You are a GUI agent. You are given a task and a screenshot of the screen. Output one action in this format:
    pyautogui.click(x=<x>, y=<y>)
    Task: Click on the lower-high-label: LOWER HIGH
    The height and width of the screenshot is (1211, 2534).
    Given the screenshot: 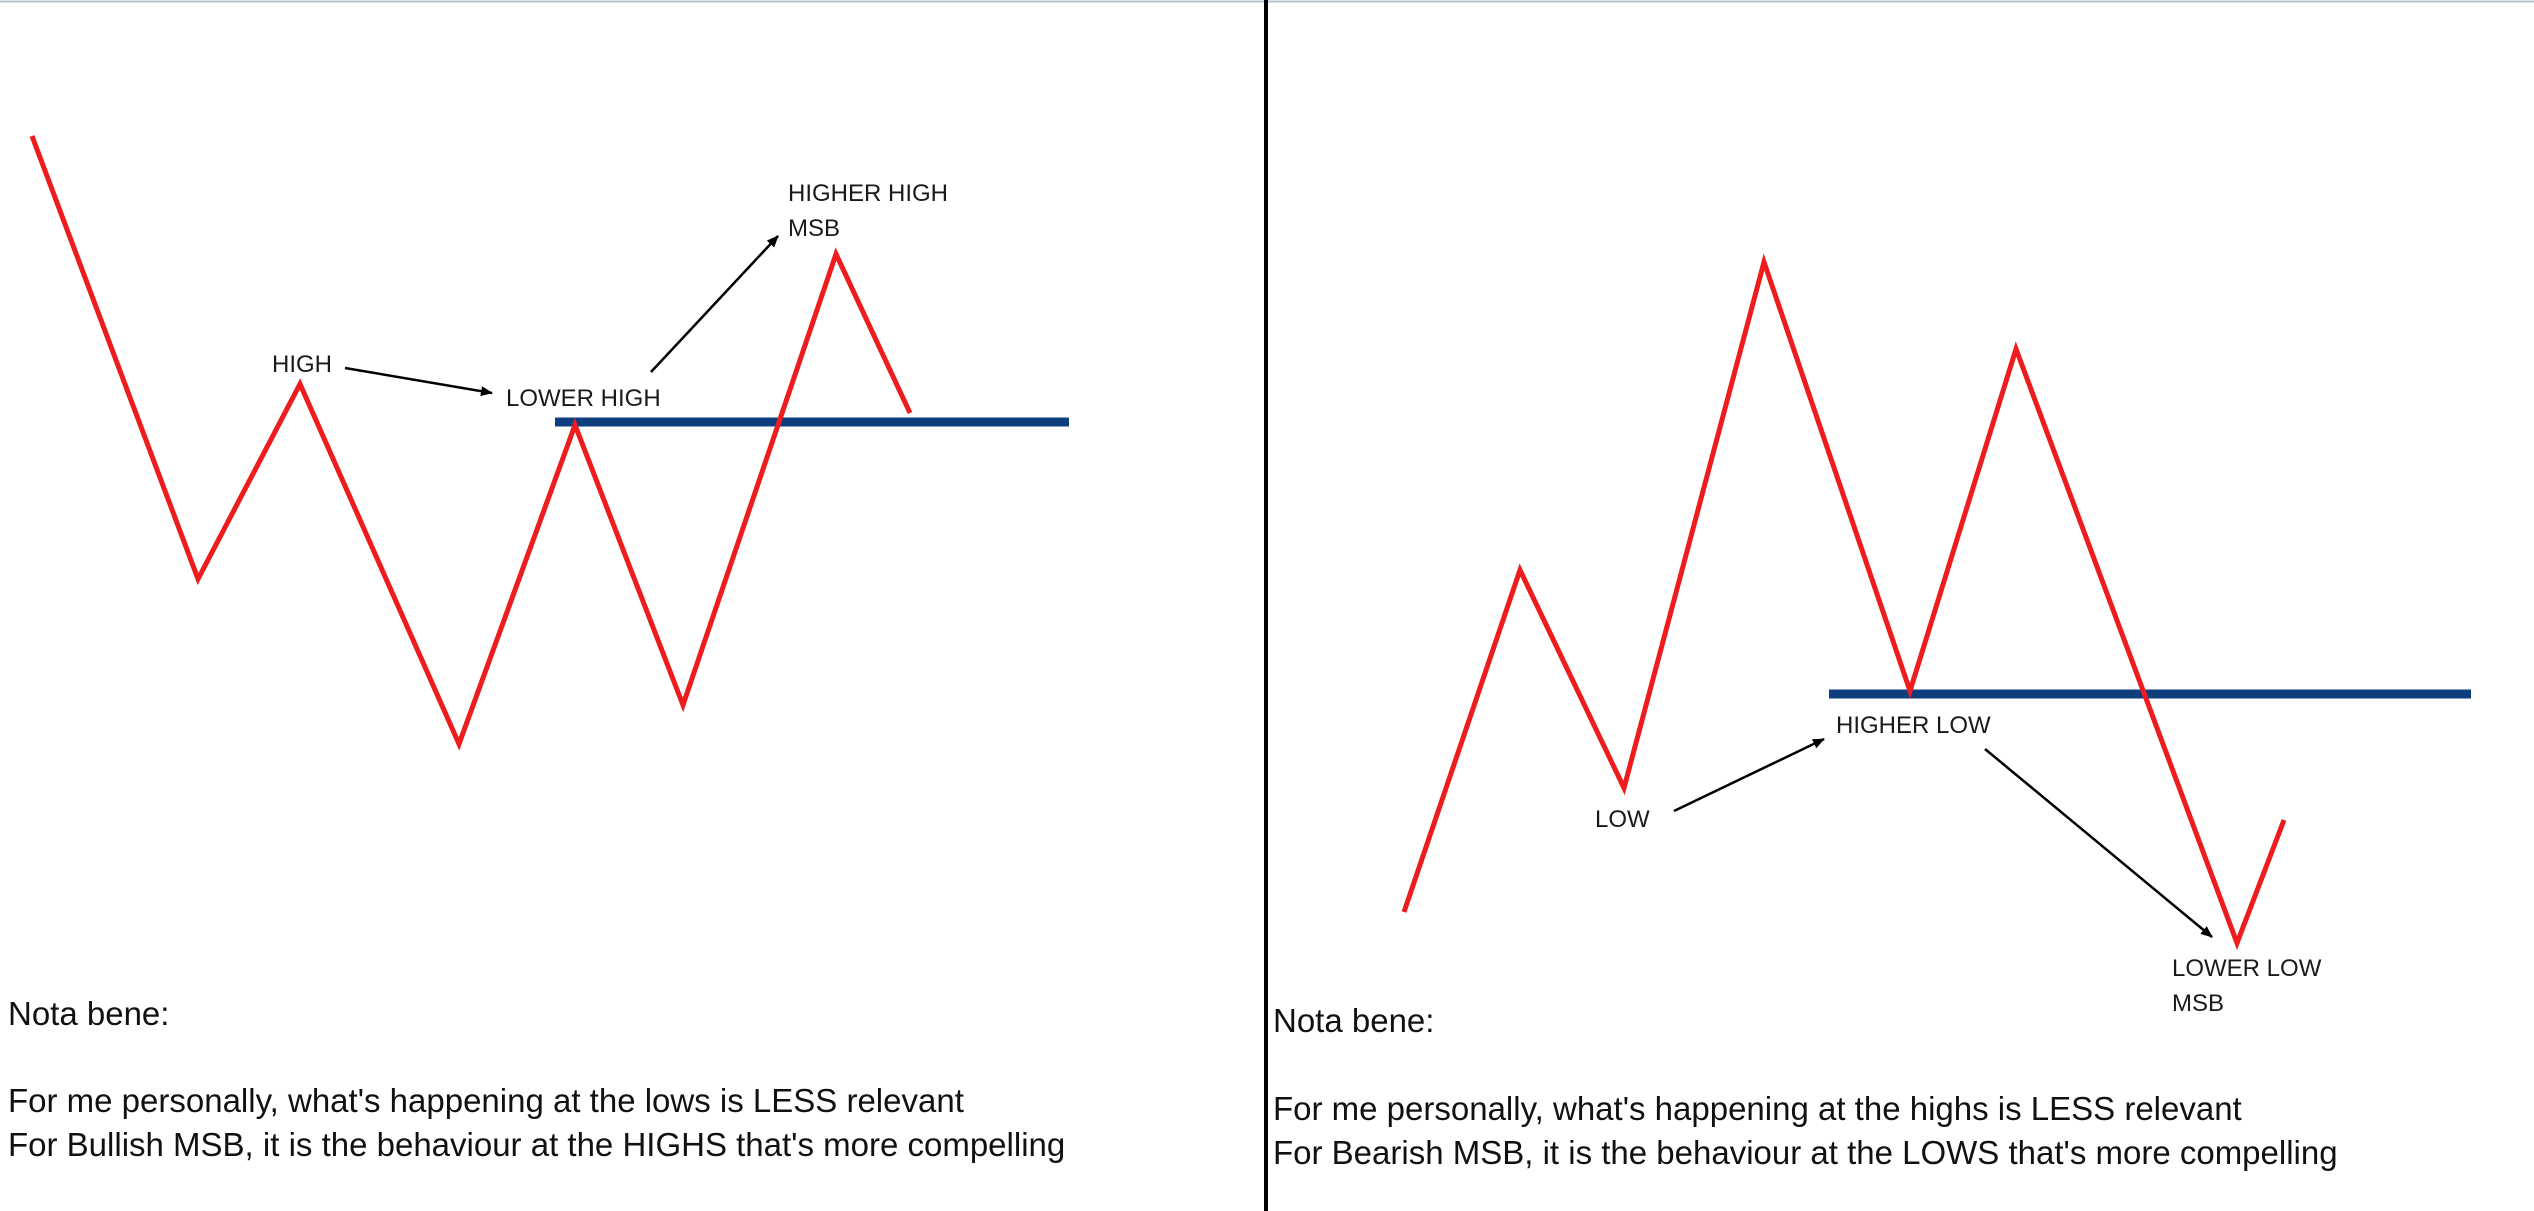 What is the action you would take?
    pyautogui.click(x=583, y=398)
    